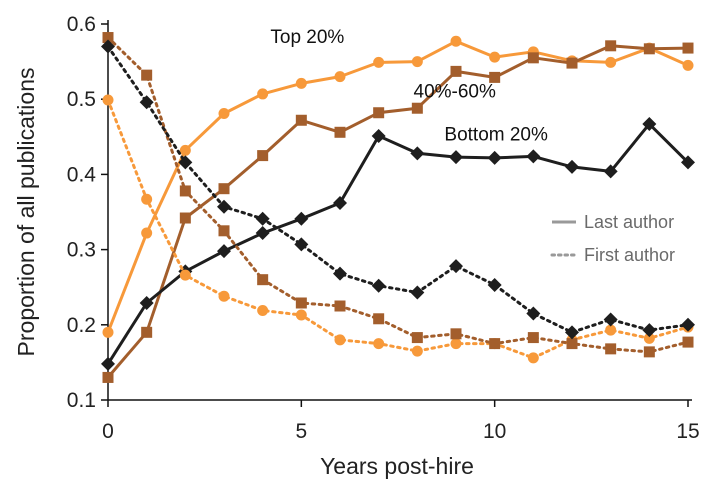 This screenshot has width=725, height=495. Describe the element at coordinates (629, 222) in the screenshot. I see `legend-label-last-author: Last author` at that location.